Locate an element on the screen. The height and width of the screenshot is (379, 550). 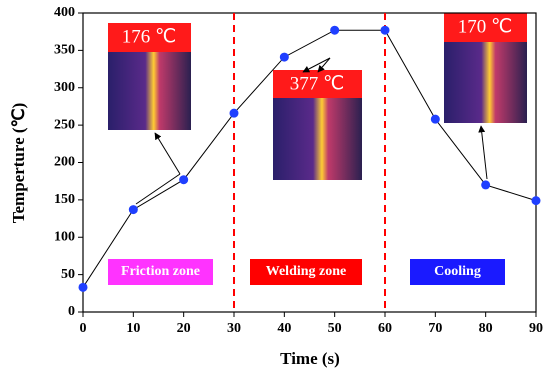
x-axis-label: Time (s) is located at coordinates (310, 358).